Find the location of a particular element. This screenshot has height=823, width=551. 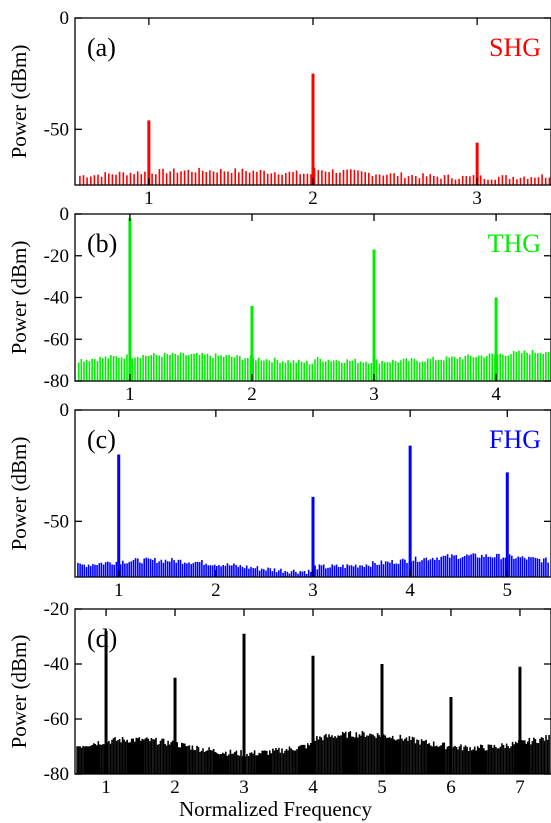

x-tick-label: 7 is located at coordinates (520, 787).